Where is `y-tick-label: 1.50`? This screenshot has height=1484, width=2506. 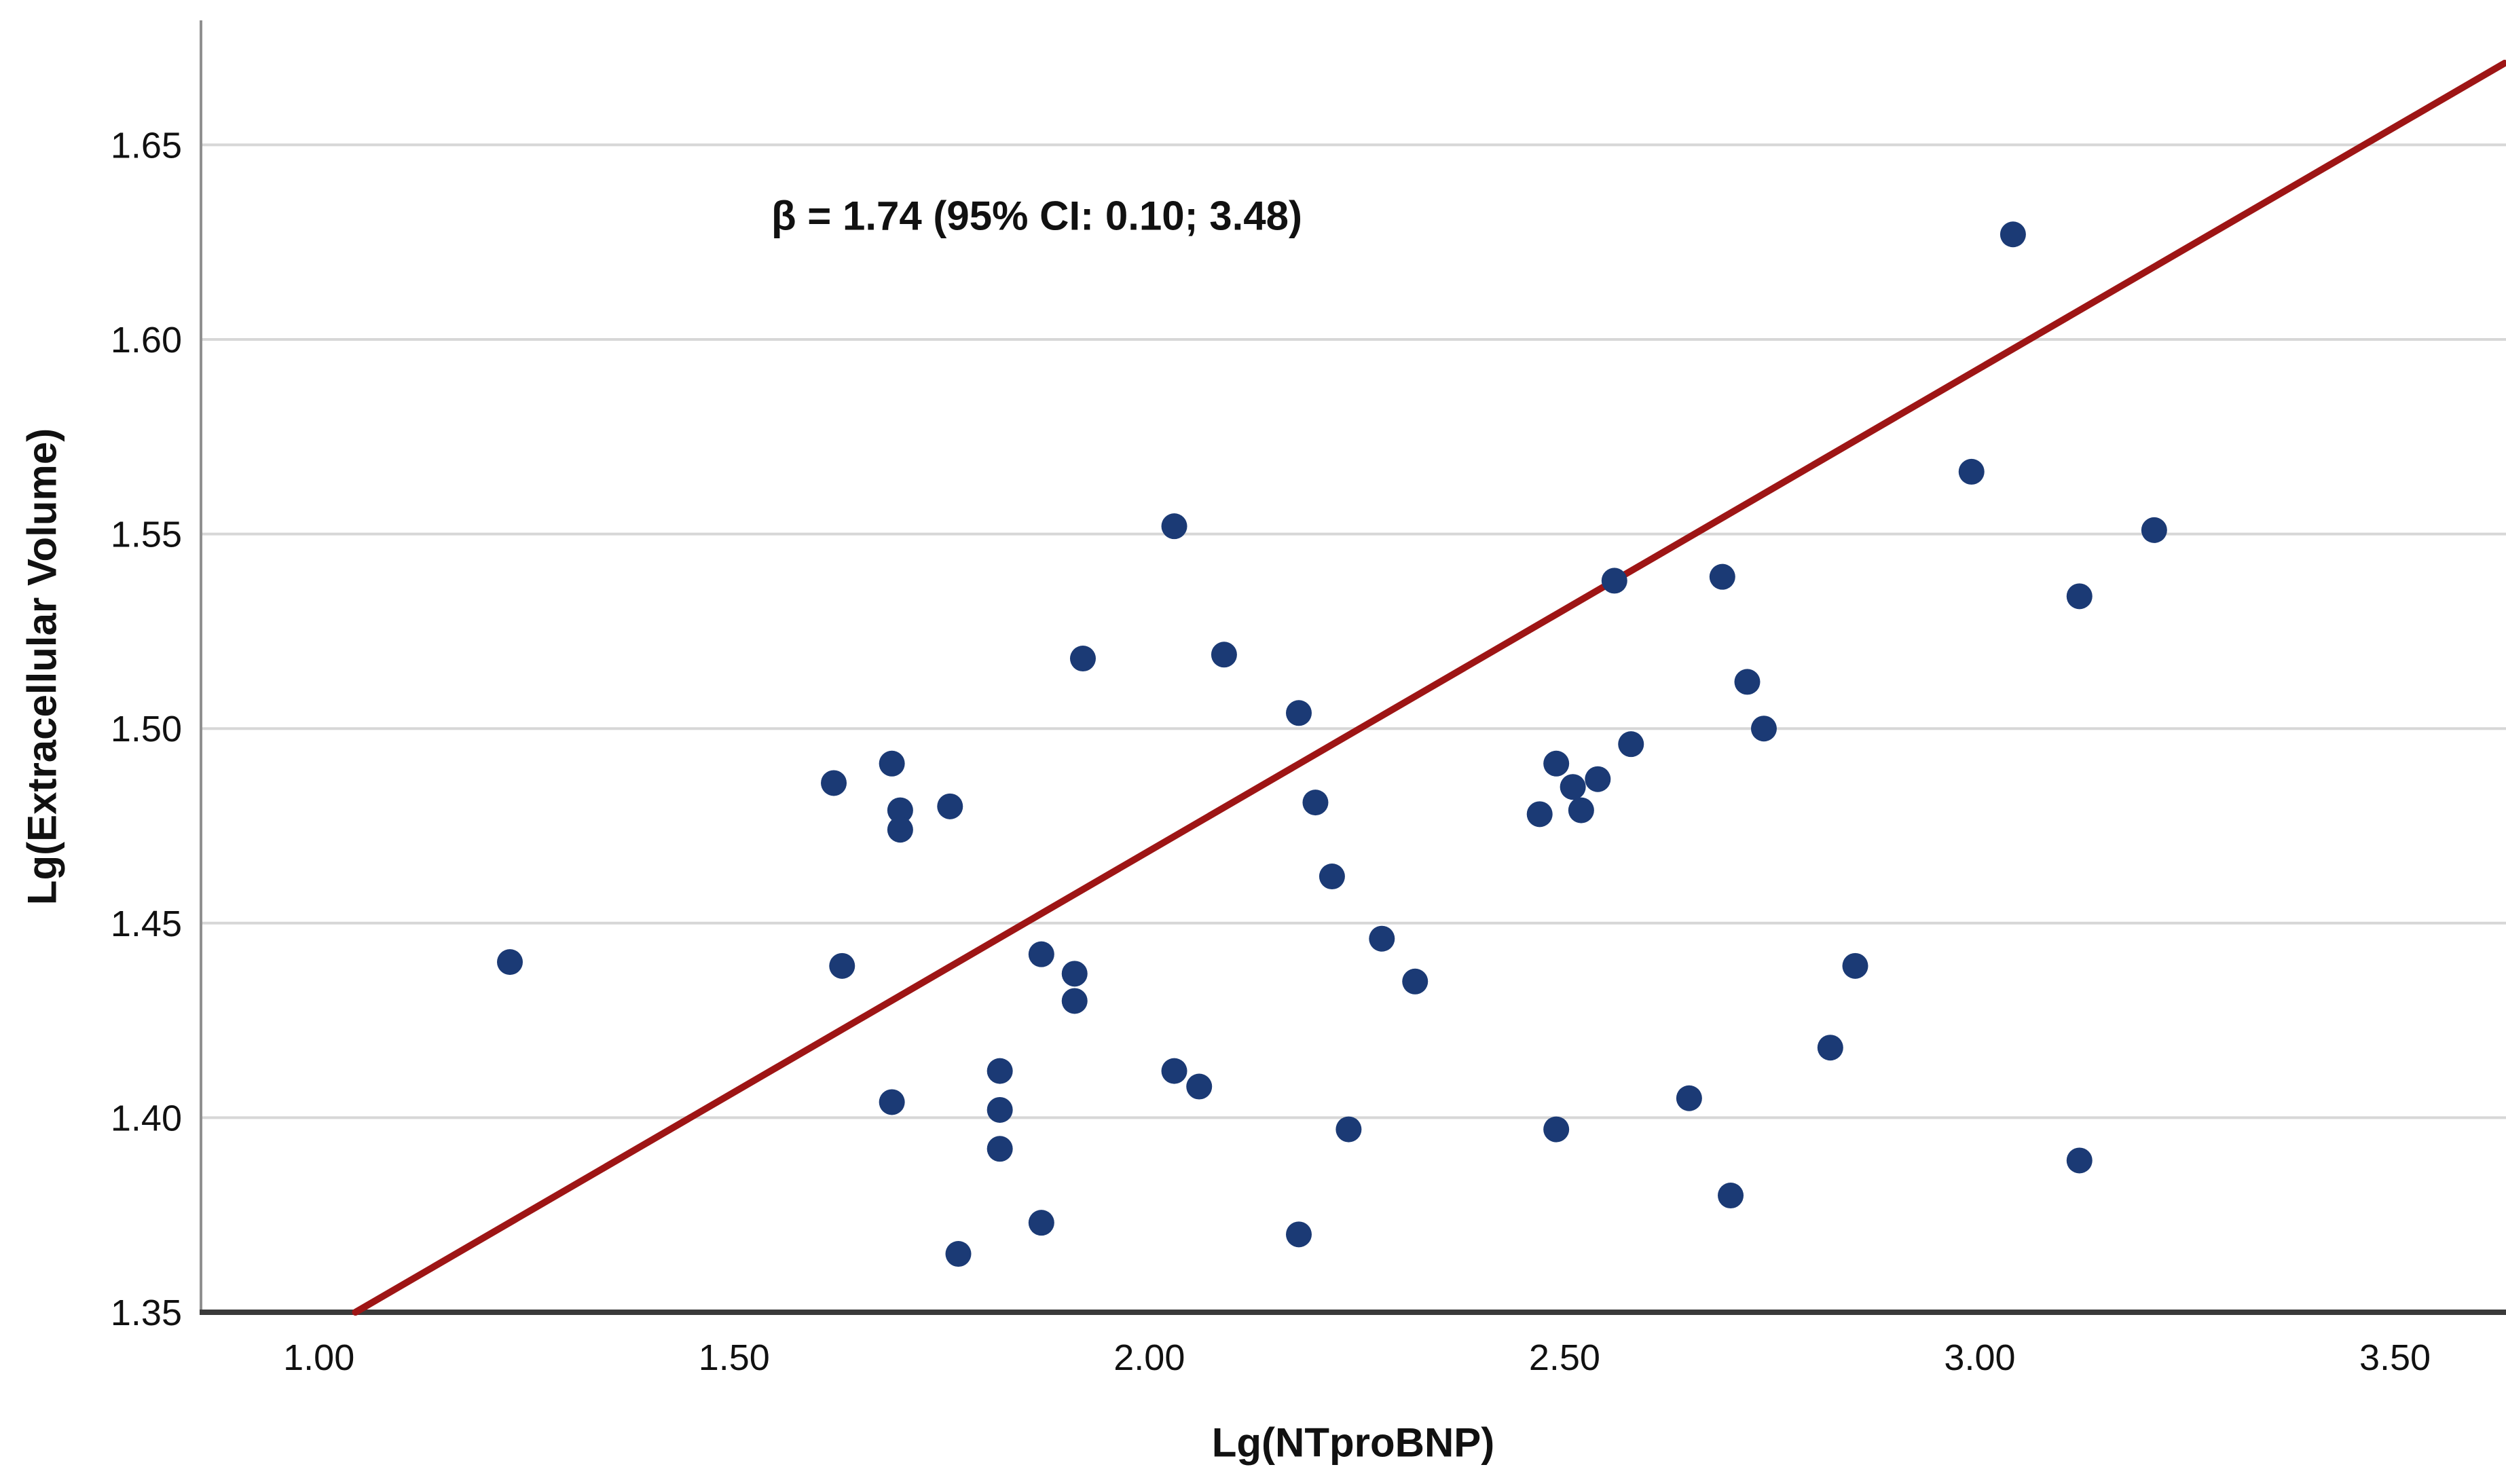
y-tick-label: 1.50 is located at coordinates (146, 729).